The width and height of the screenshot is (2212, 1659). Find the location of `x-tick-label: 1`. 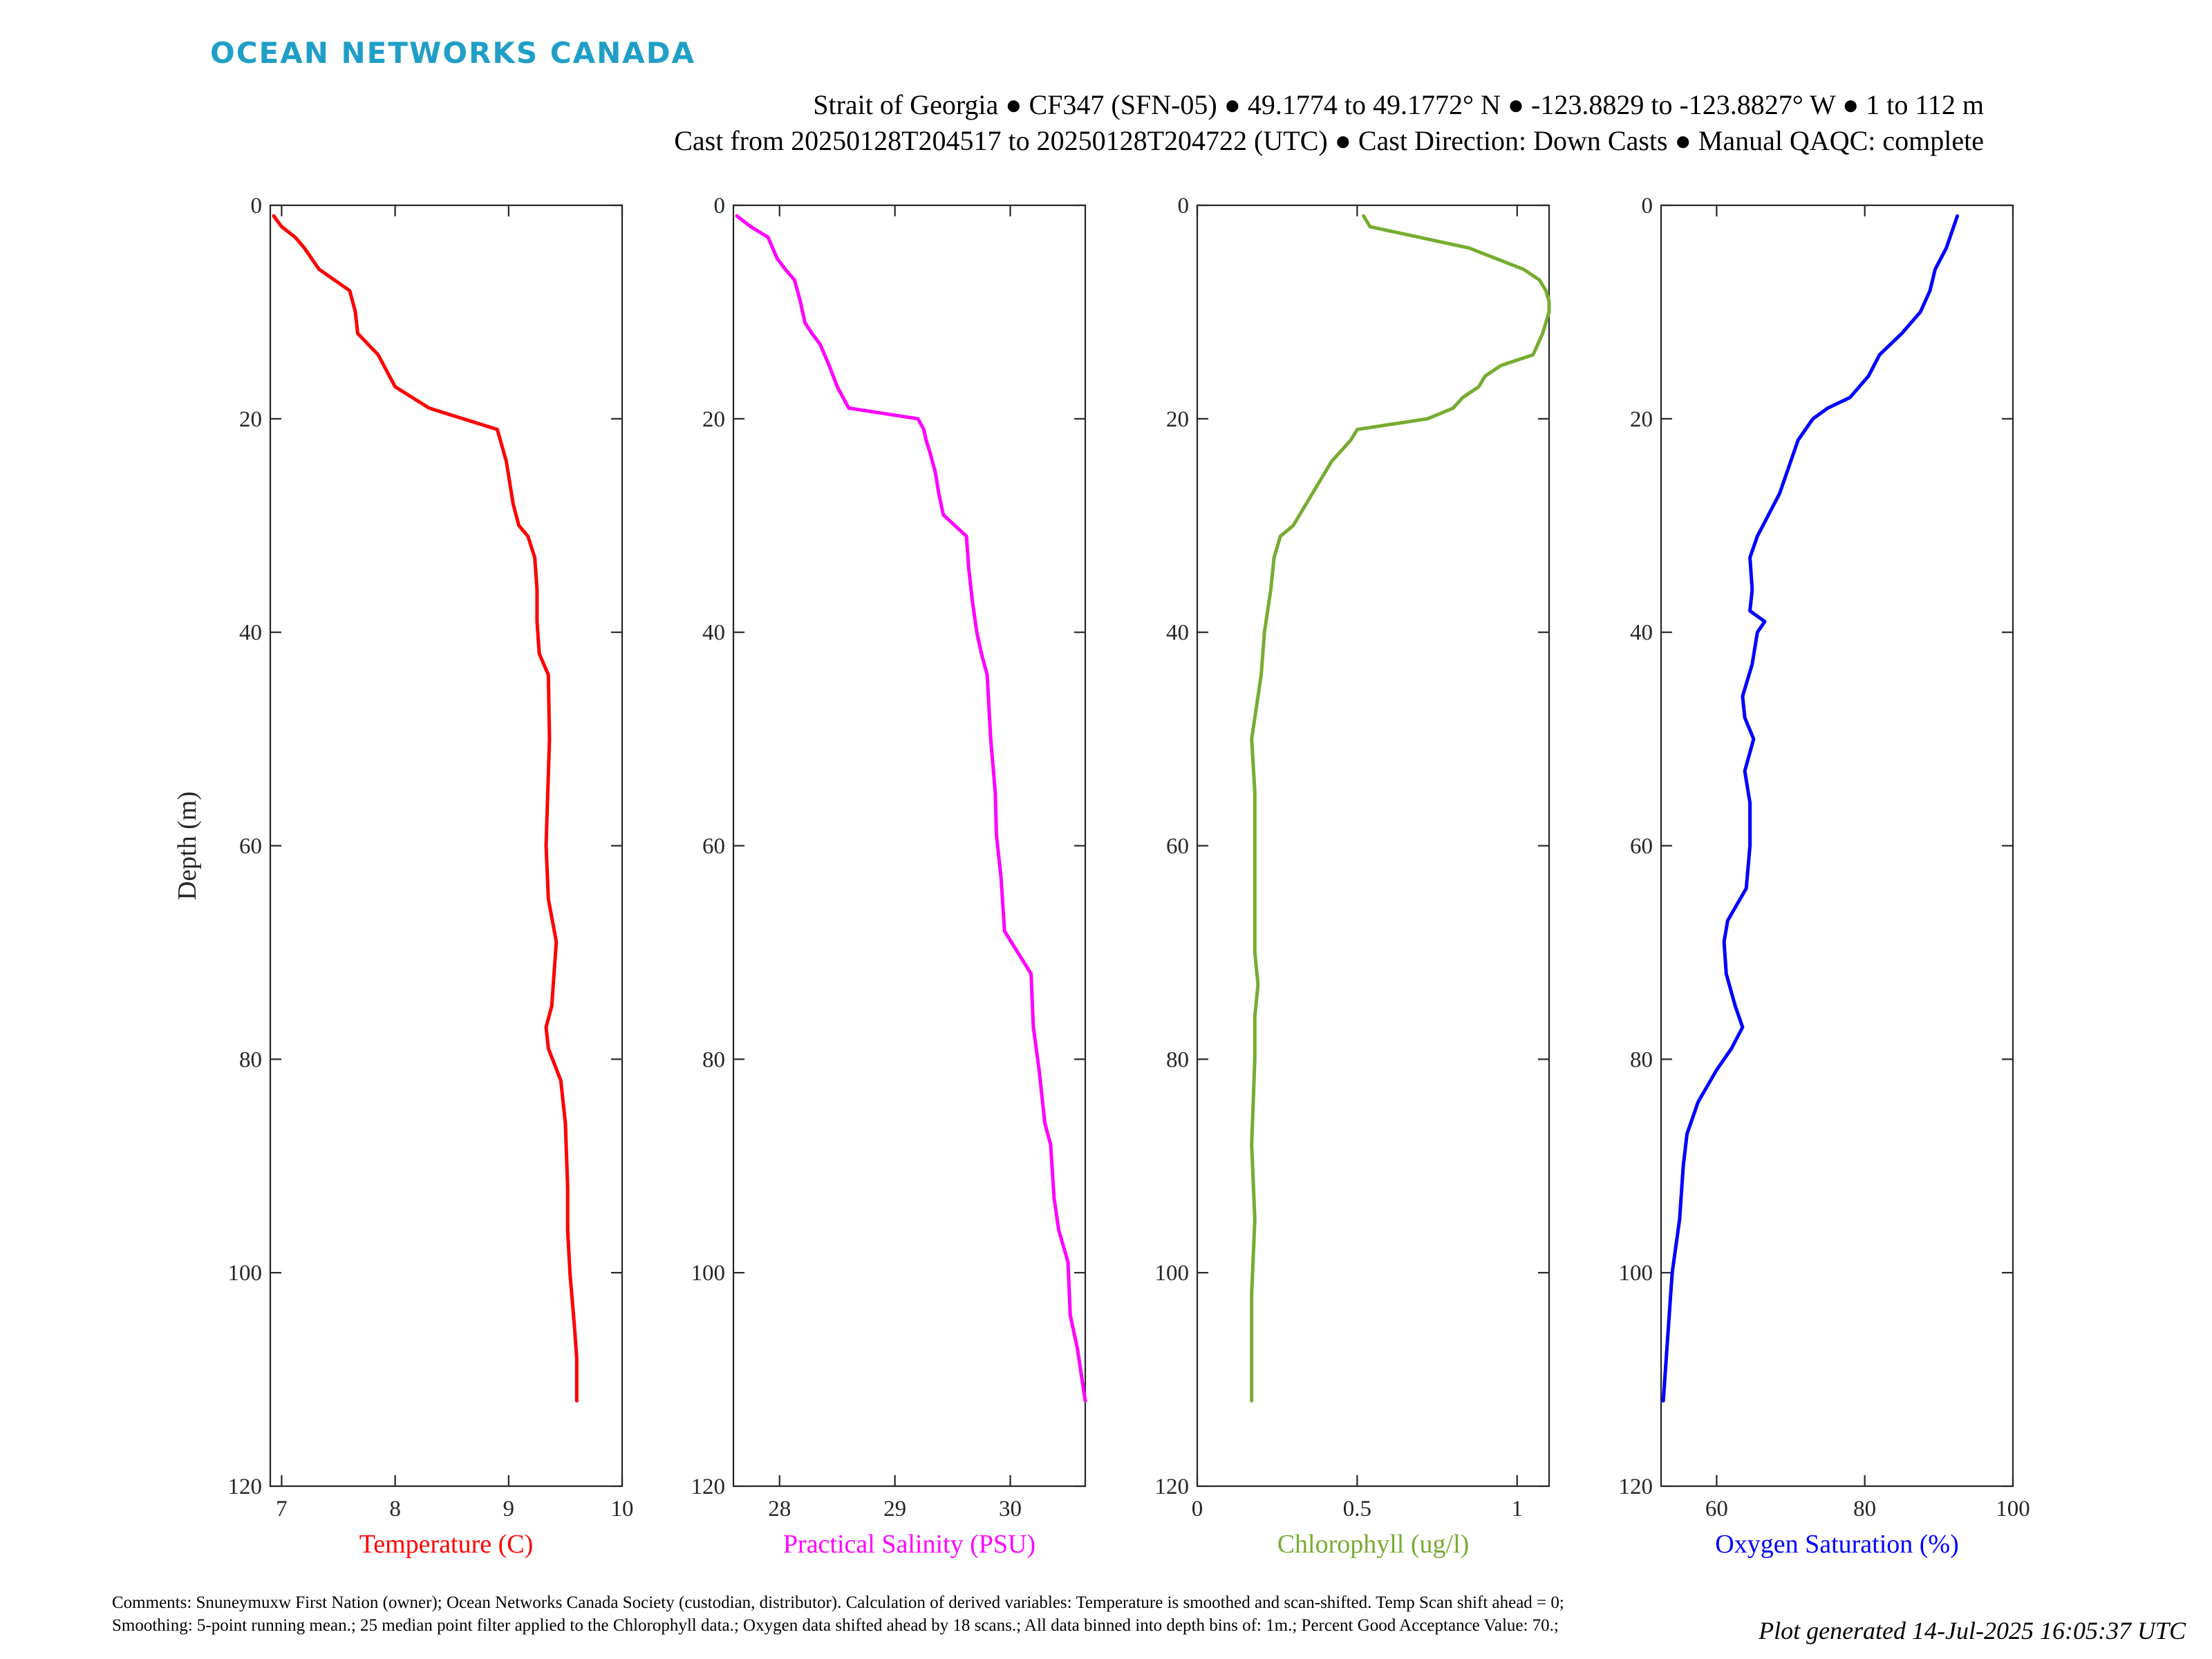

x-tick-label: 1 is located at coordinates (1517, 1509).